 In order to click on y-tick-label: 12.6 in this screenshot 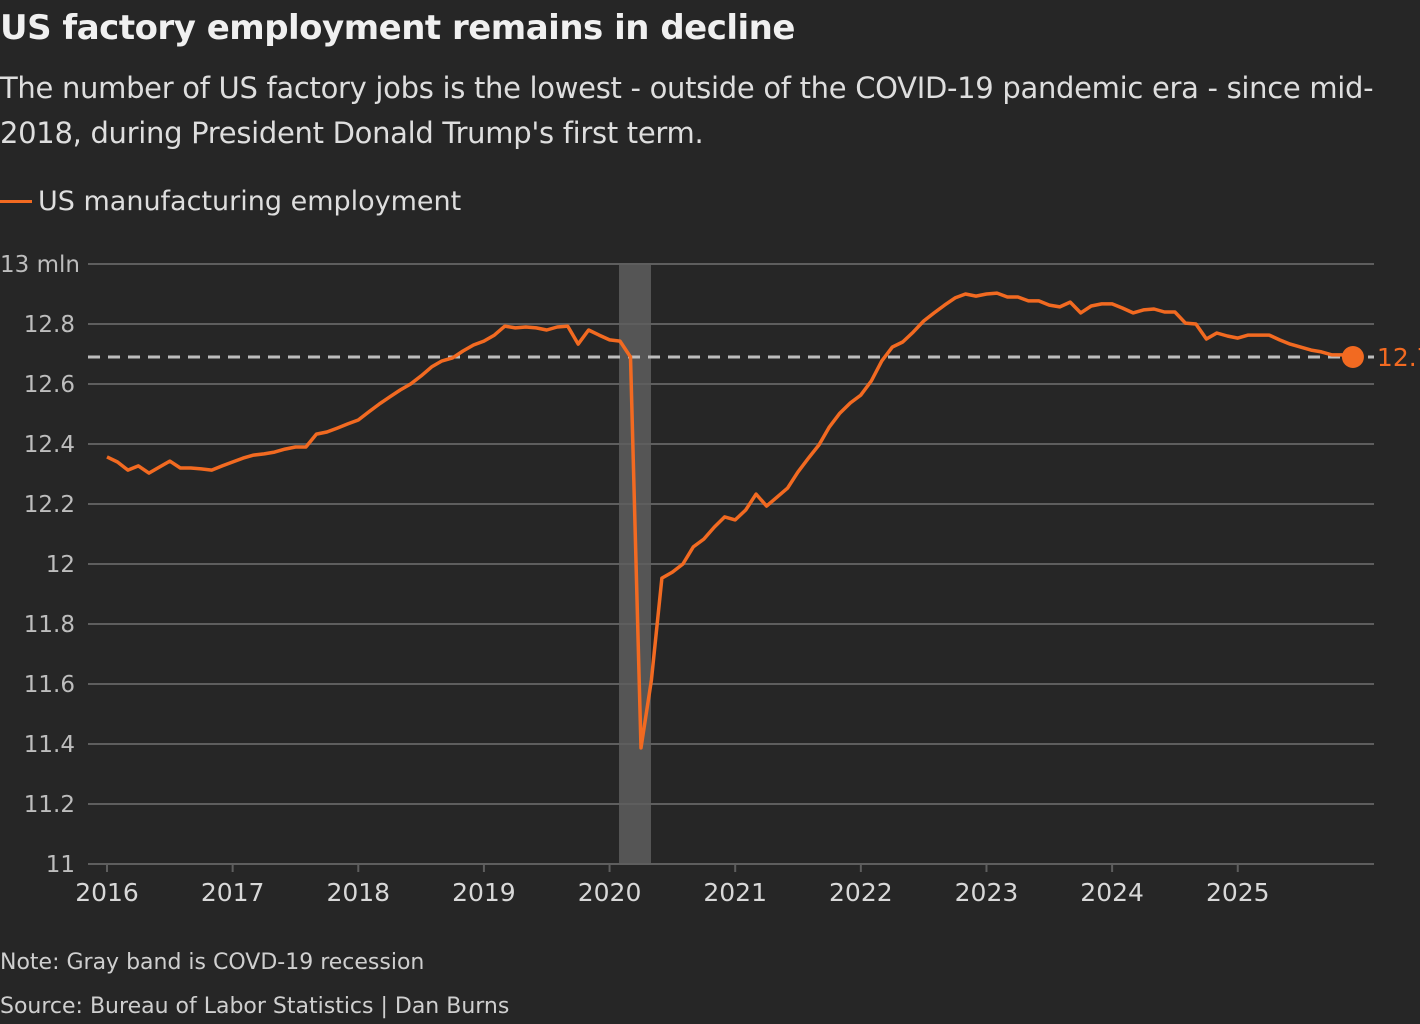, I will do `click(49, 385)`.